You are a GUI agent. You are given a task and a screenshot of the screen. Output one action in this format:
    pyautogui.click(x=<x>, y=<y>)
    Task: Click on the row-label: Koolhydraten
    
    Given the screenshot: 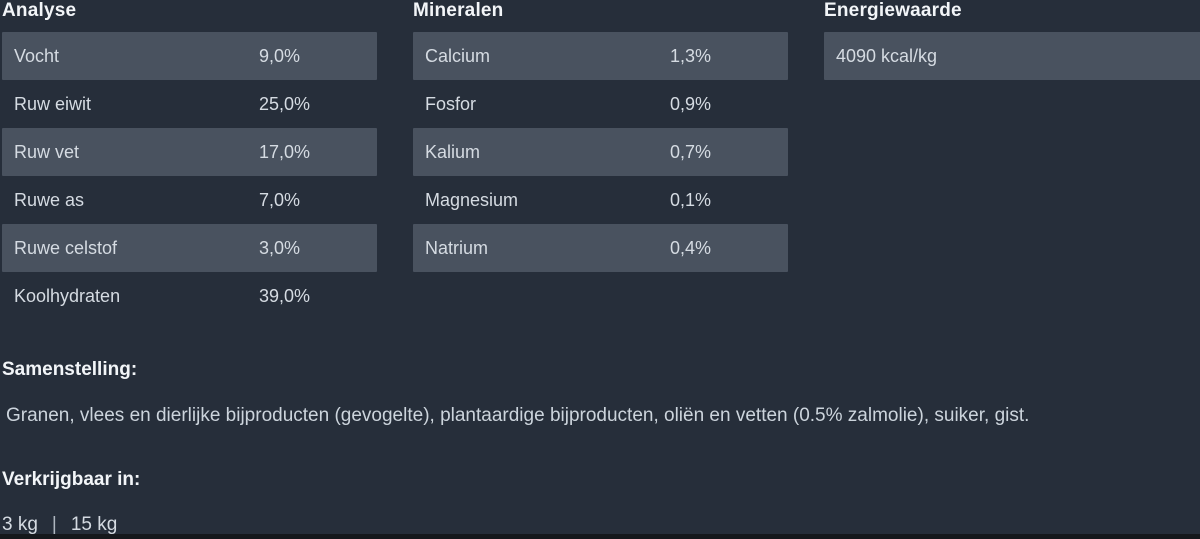 What is the action you would take?
    pyautogui.click(x=67, y=295)
    